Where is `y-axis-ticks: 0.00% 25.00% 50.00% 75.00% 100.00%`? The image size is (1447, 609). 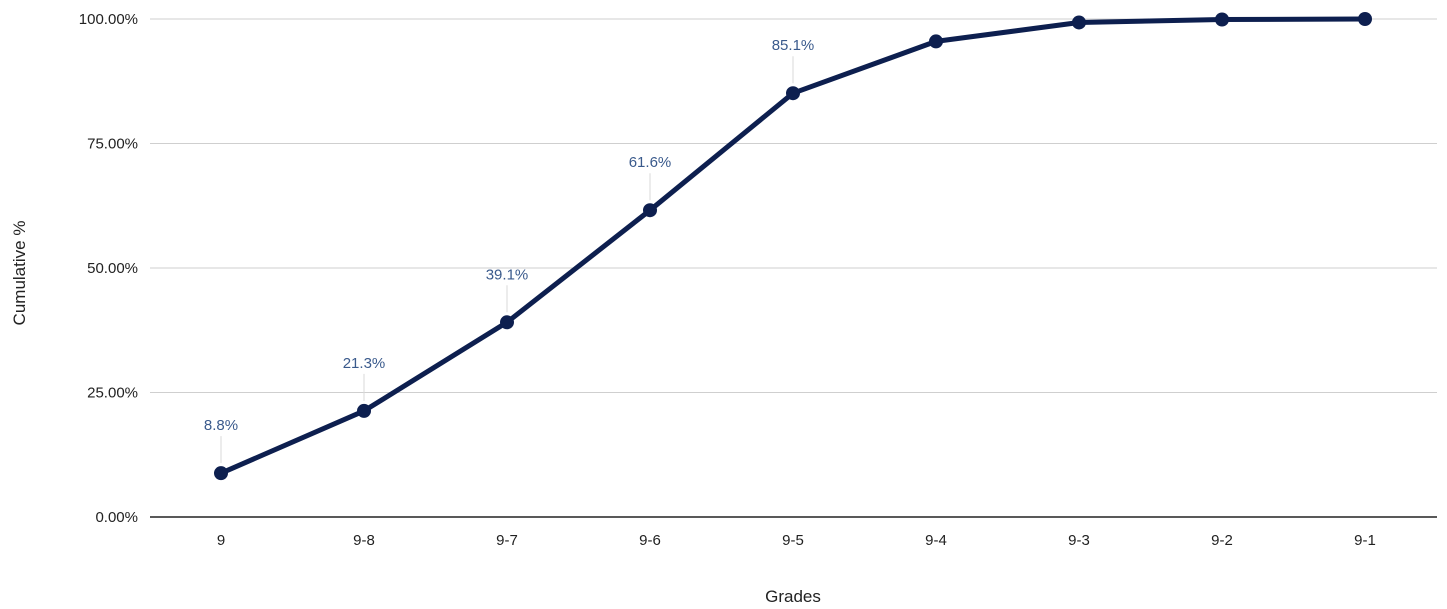
y-axis-ticks: 0.00% 25.00% 50.00% 75.00% 100.00% is located at coordinates (108, 268).